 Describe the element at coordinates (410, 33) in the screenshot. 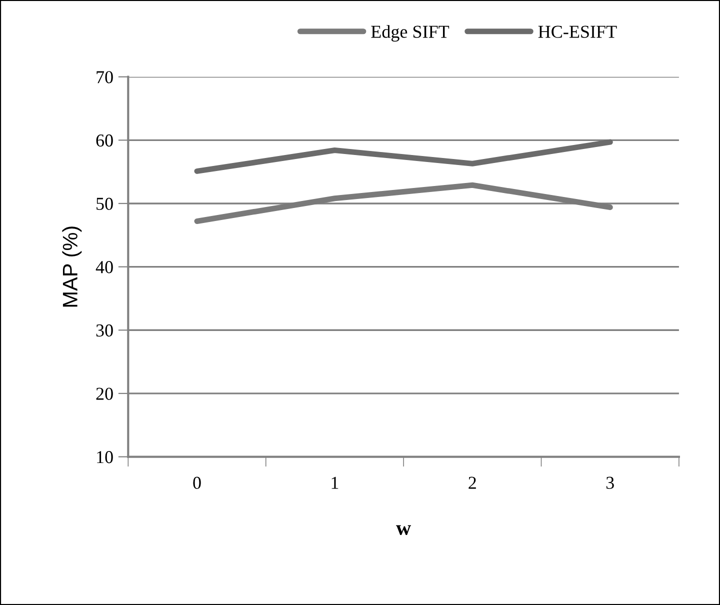

I see `legend-label: Edge SIFT` at that location.